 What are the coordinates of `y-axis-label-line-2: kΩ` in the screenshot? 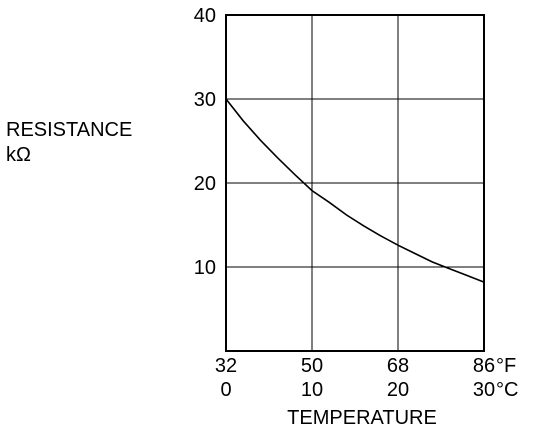 It's located at (18, 155).